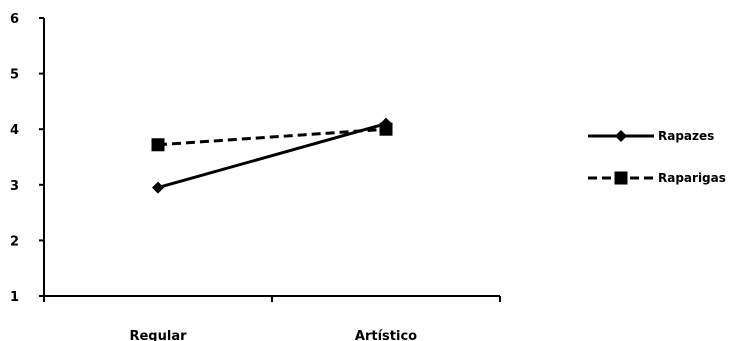 This screenshot has height=341, width=749. I want to click on x-tick-label: Artístico, so click(386, 335).